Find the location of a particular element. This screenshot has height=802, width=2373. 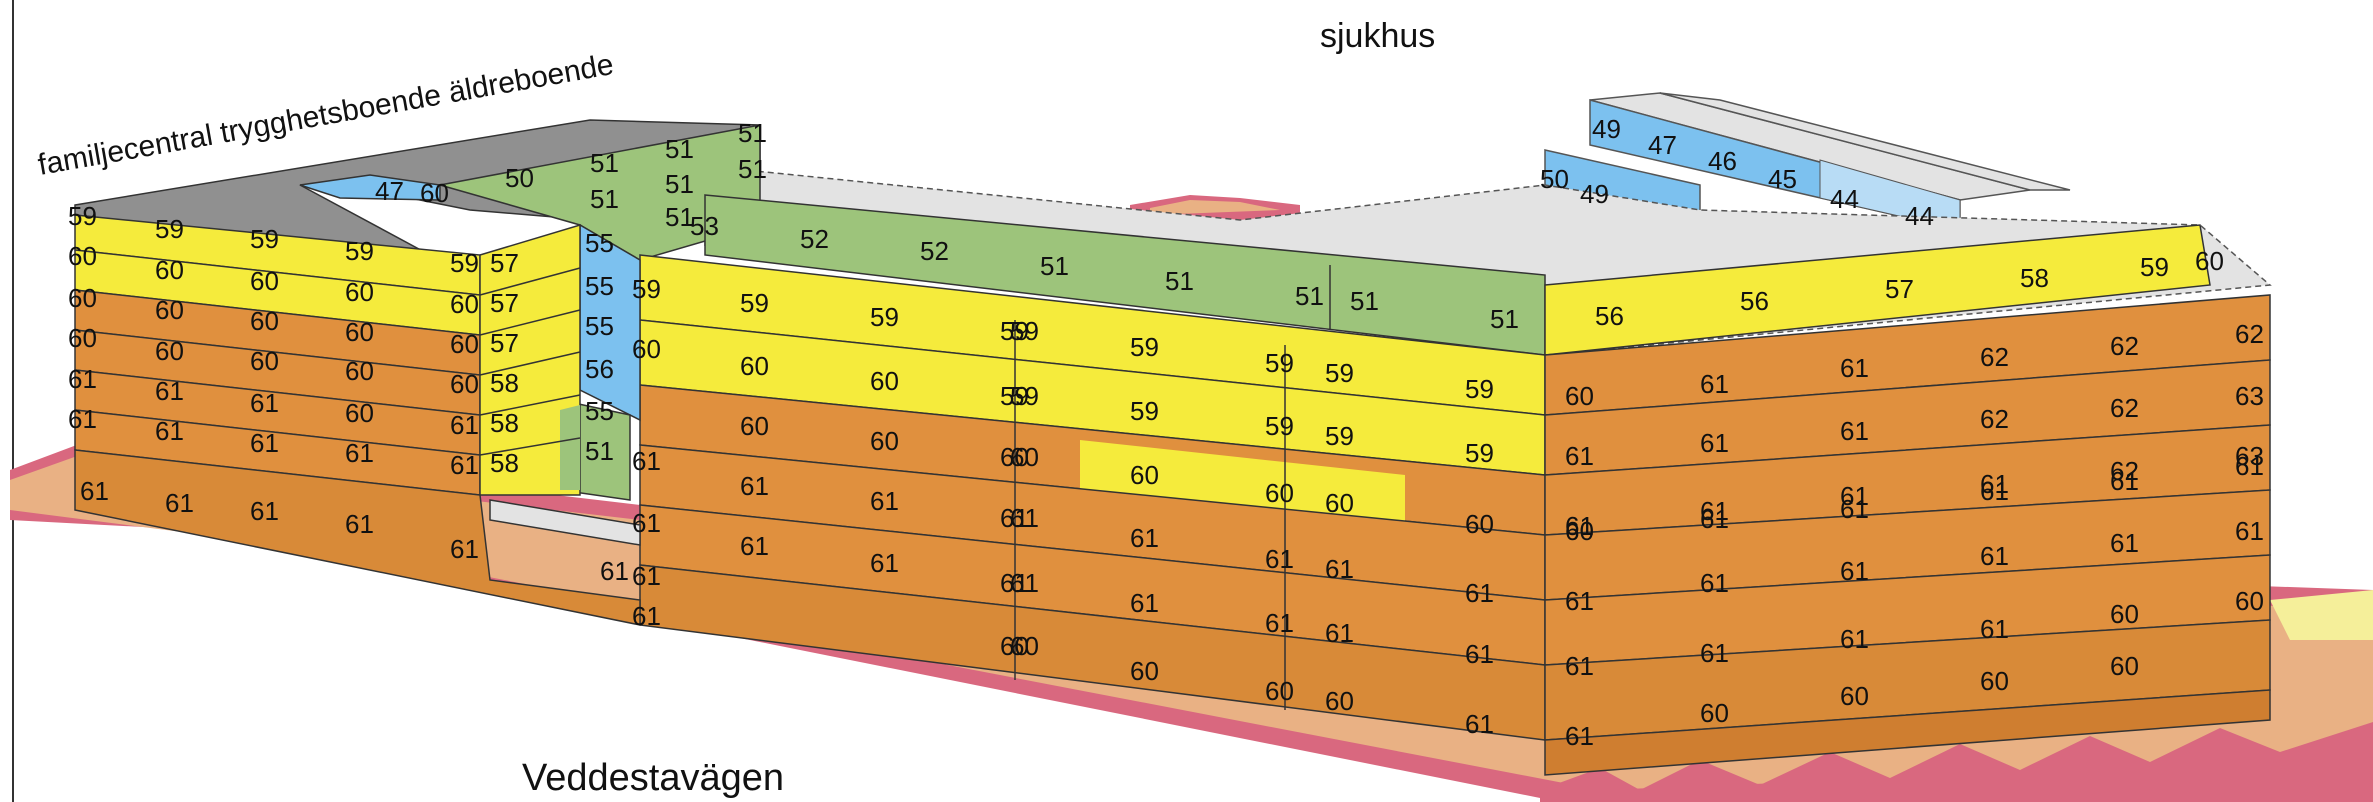

value-left-wing-row1-0: 59 is located at coordinates (169, 229).